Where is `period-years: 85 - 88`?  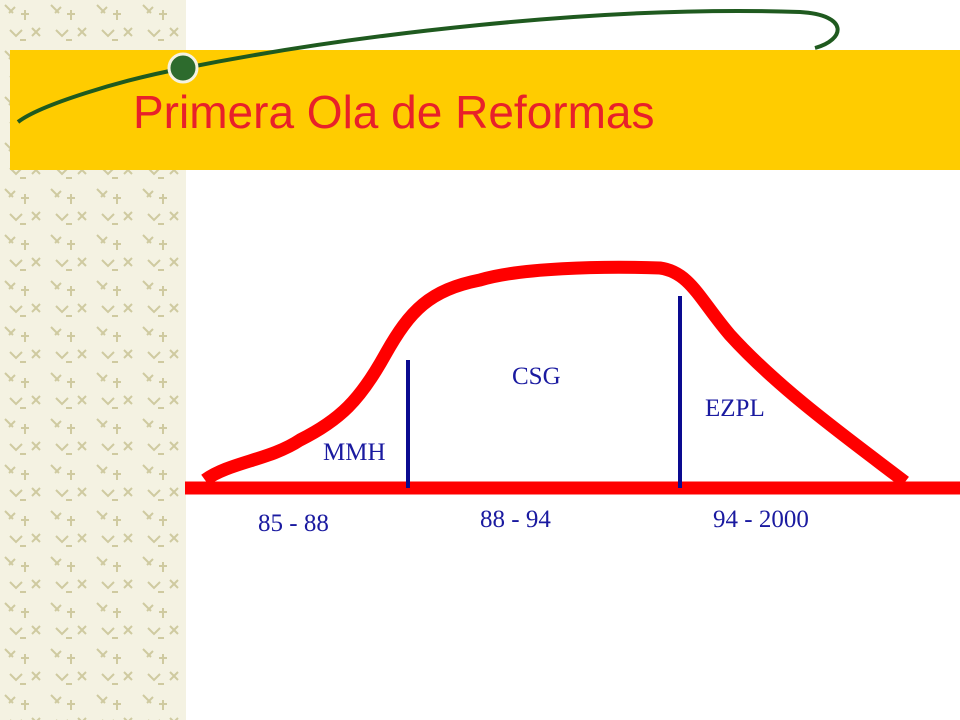 period-years: 85 - 88 is located at coordinates (293, 523).